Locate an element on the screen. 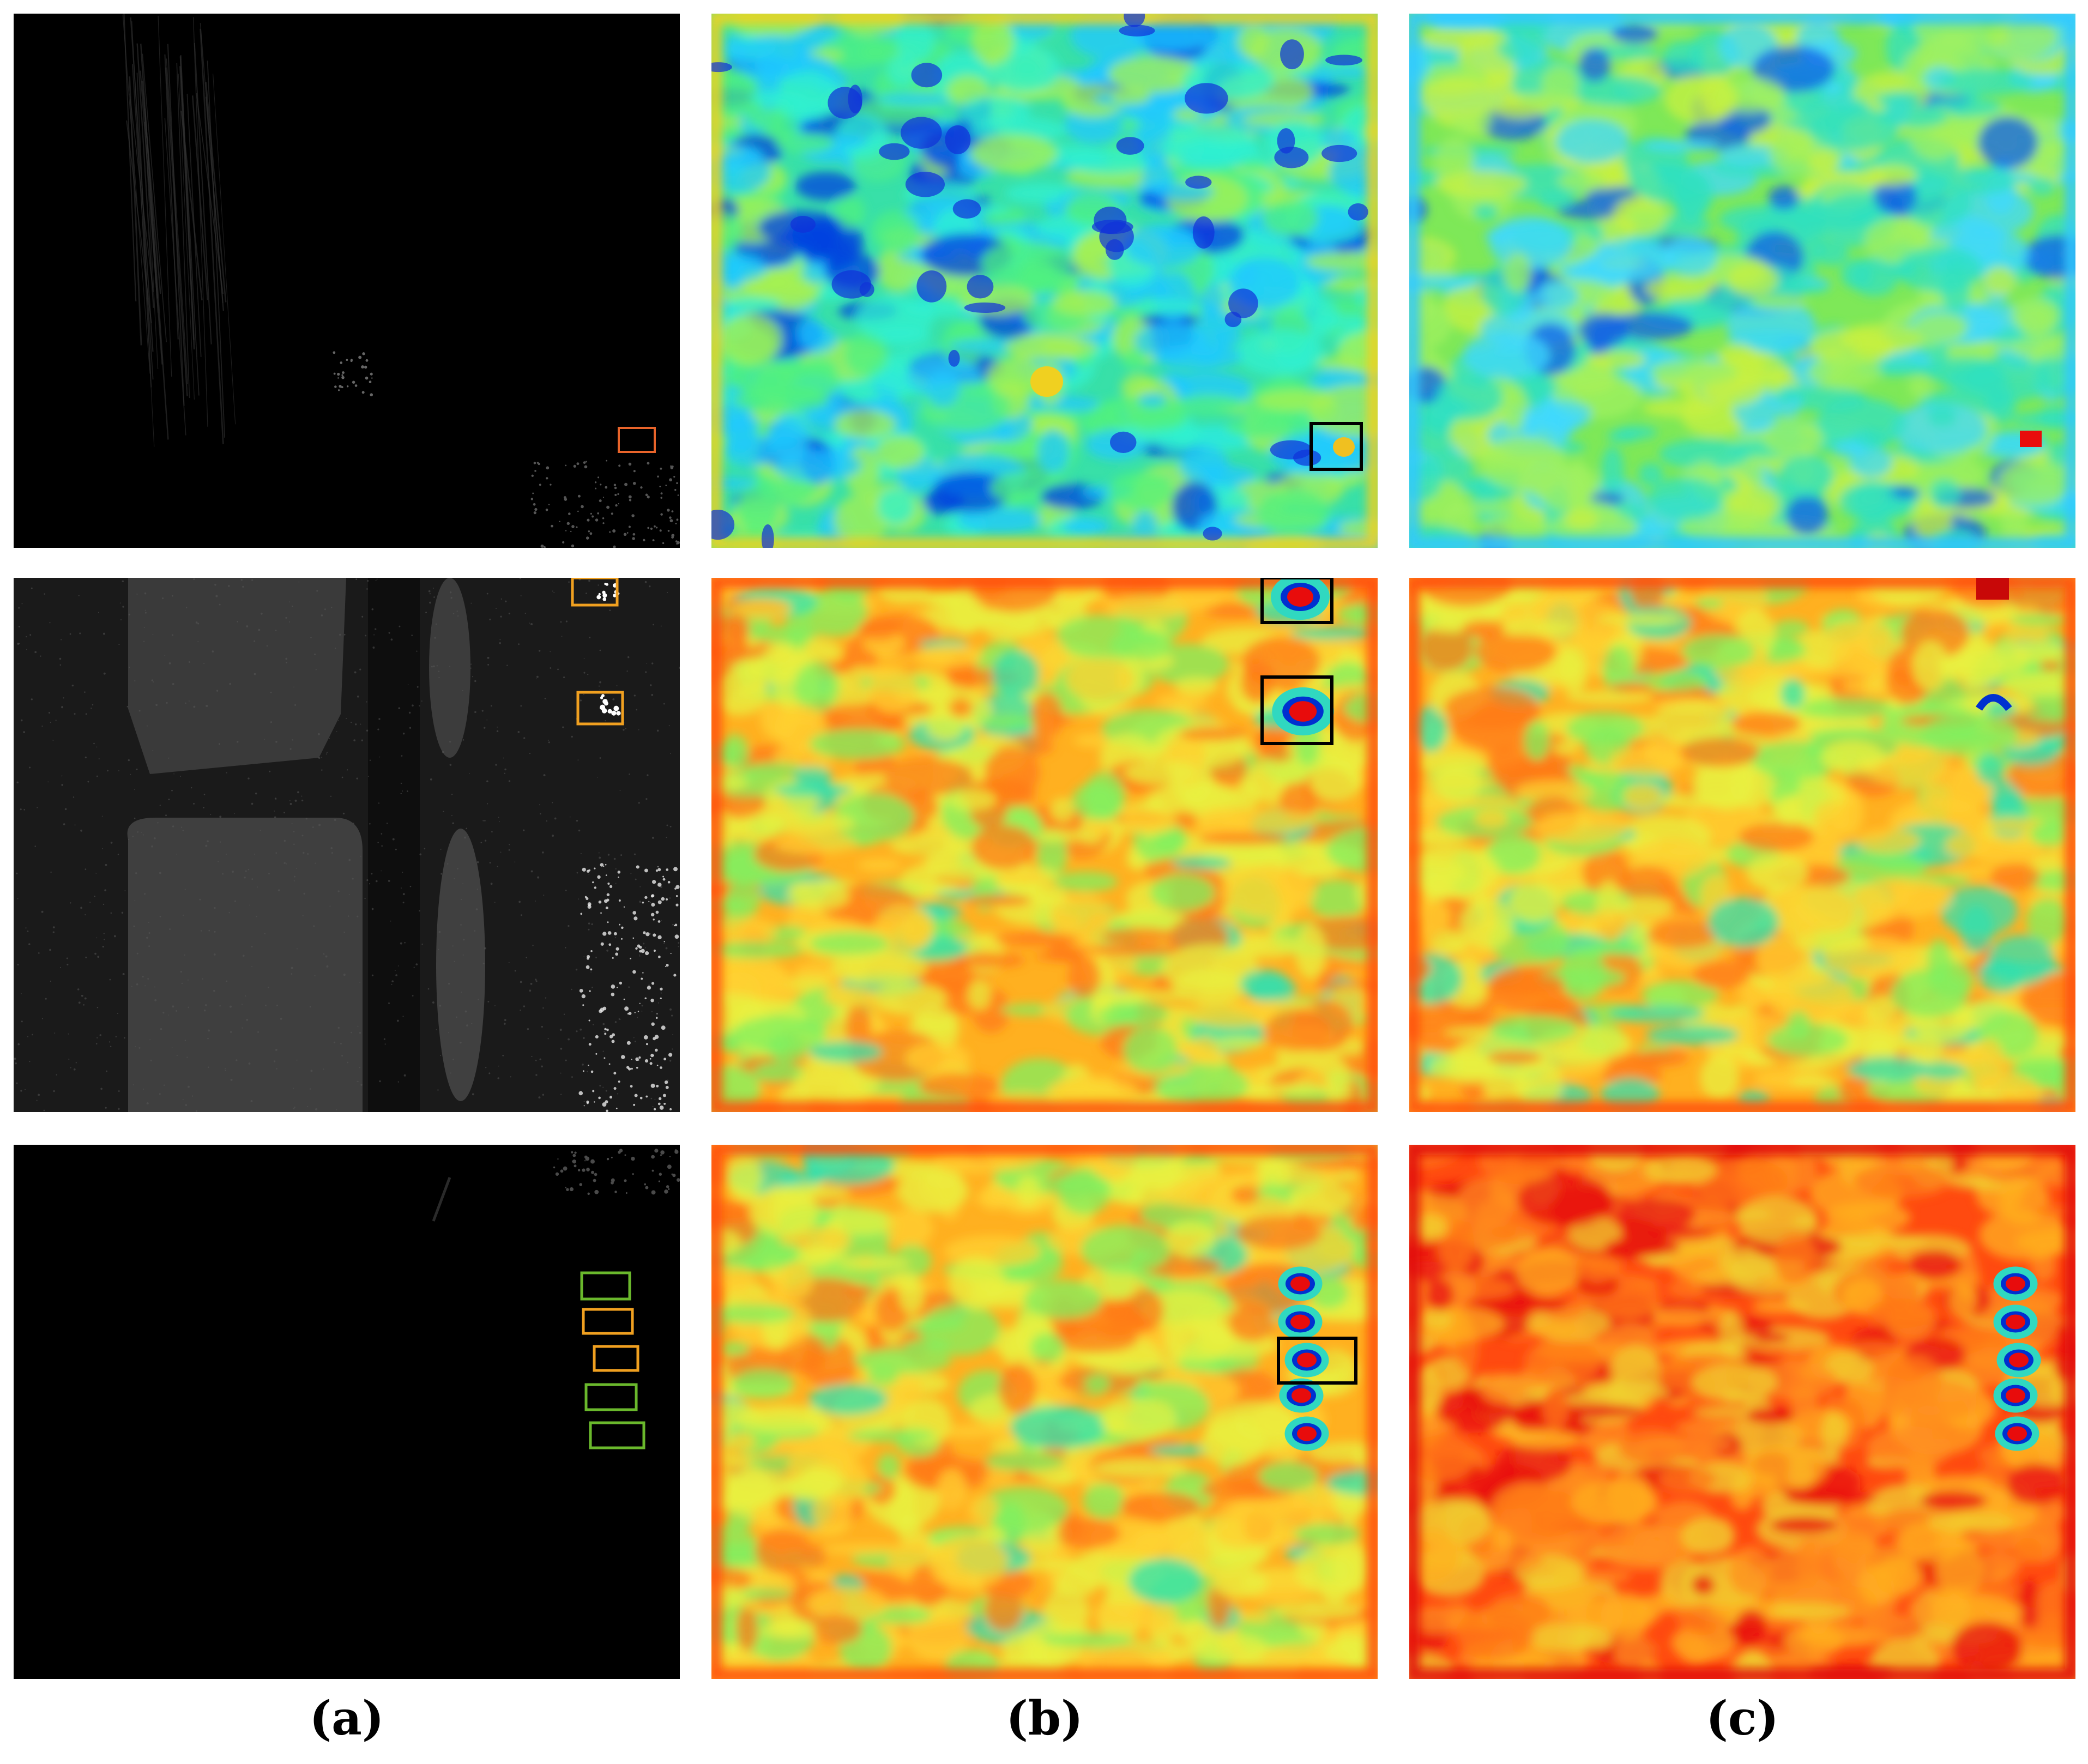 The width and height of the screenshot is (2088, 1764). column-label-a: (a) is located at coordinates (347, 1718).